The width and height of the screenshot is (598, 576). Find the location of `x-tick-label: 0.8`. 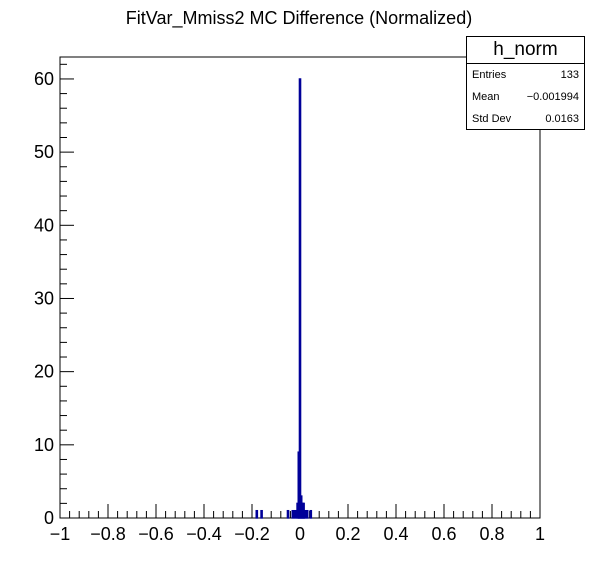

x-tick-label: 0.8 is located at coordinates (491, 534).